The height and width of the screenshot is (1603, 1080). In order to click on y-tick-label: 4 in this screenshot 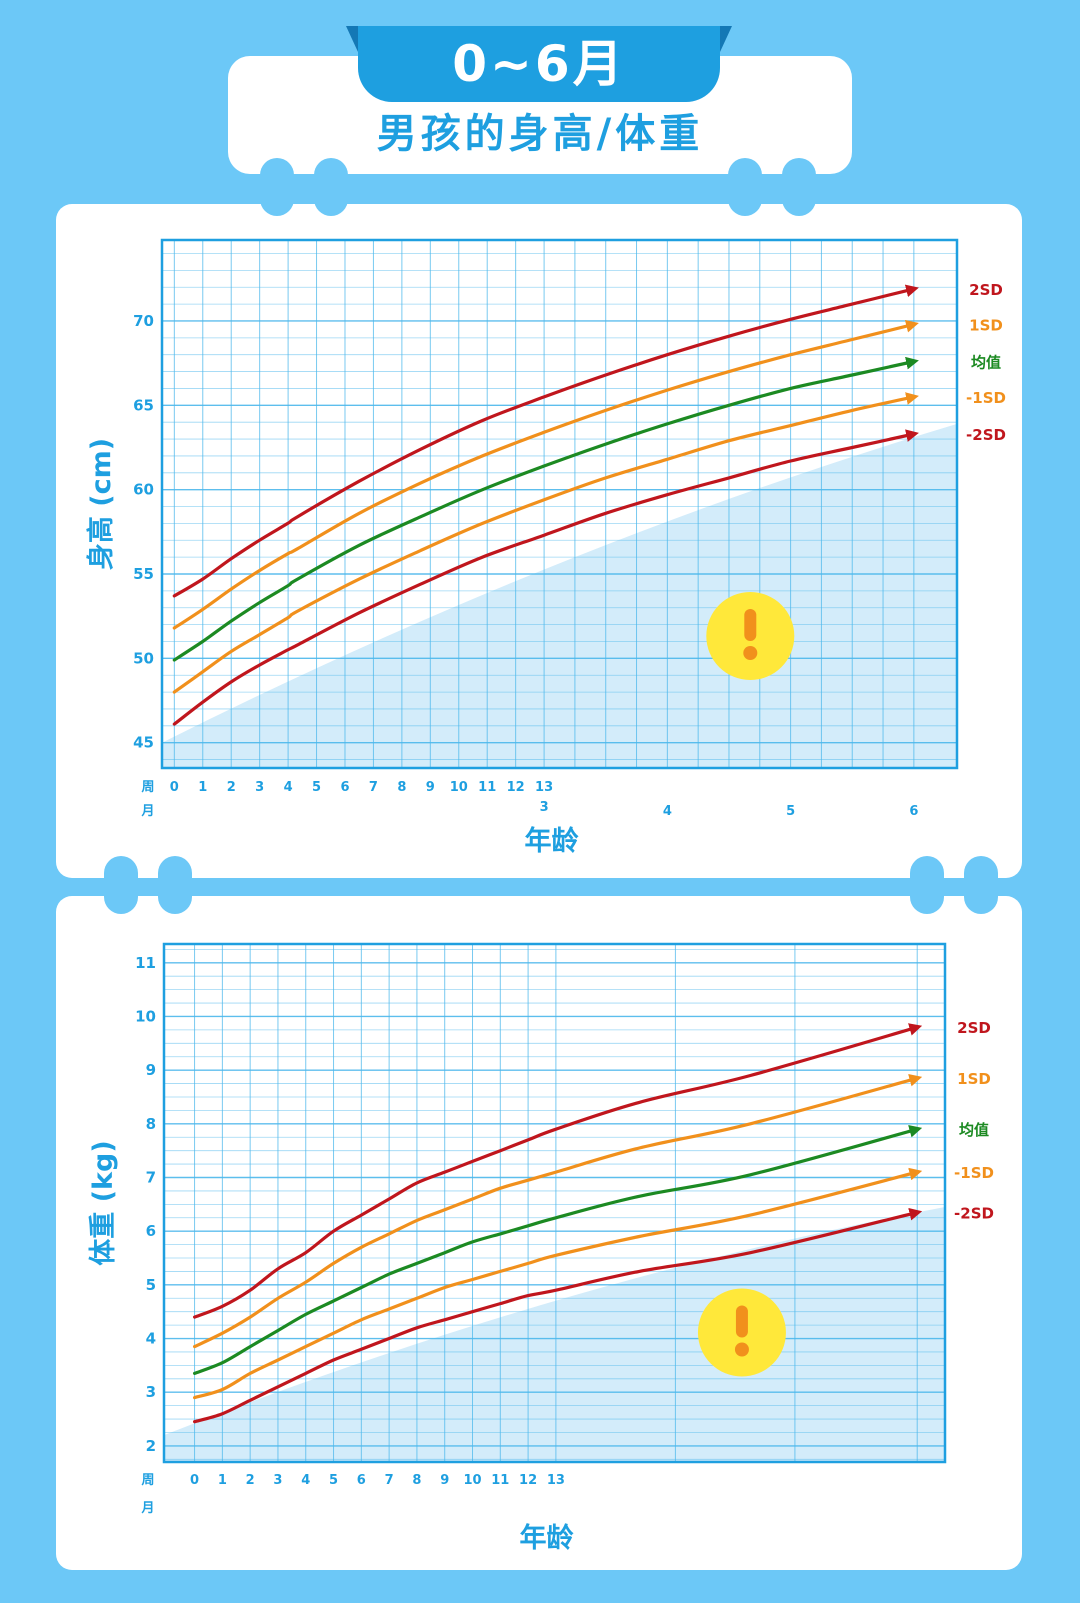, I will do `click(151, 1339)`.